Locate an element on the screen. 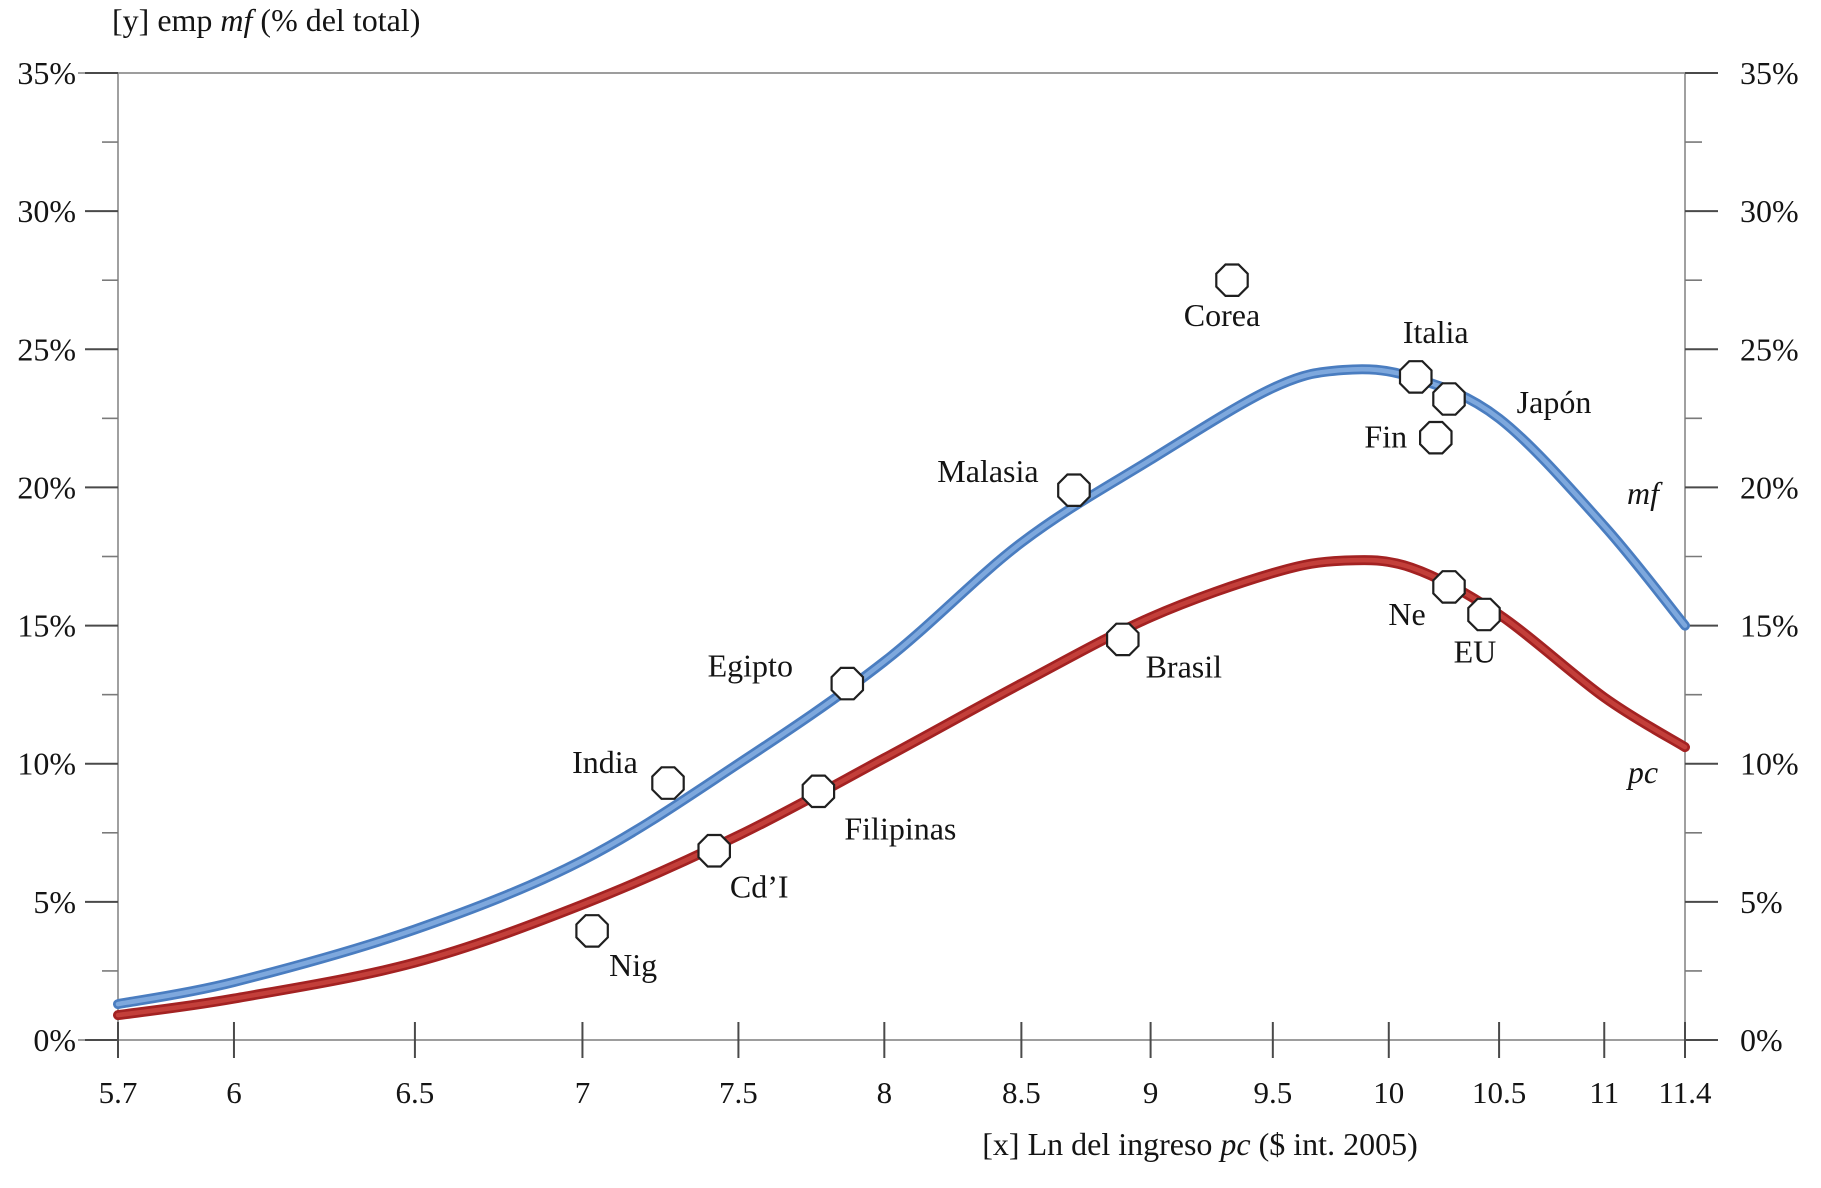 The height and width of the screenshot is (1188, 1821). x-tick-label: 8.5 is located at coordinates (1021, 1092).